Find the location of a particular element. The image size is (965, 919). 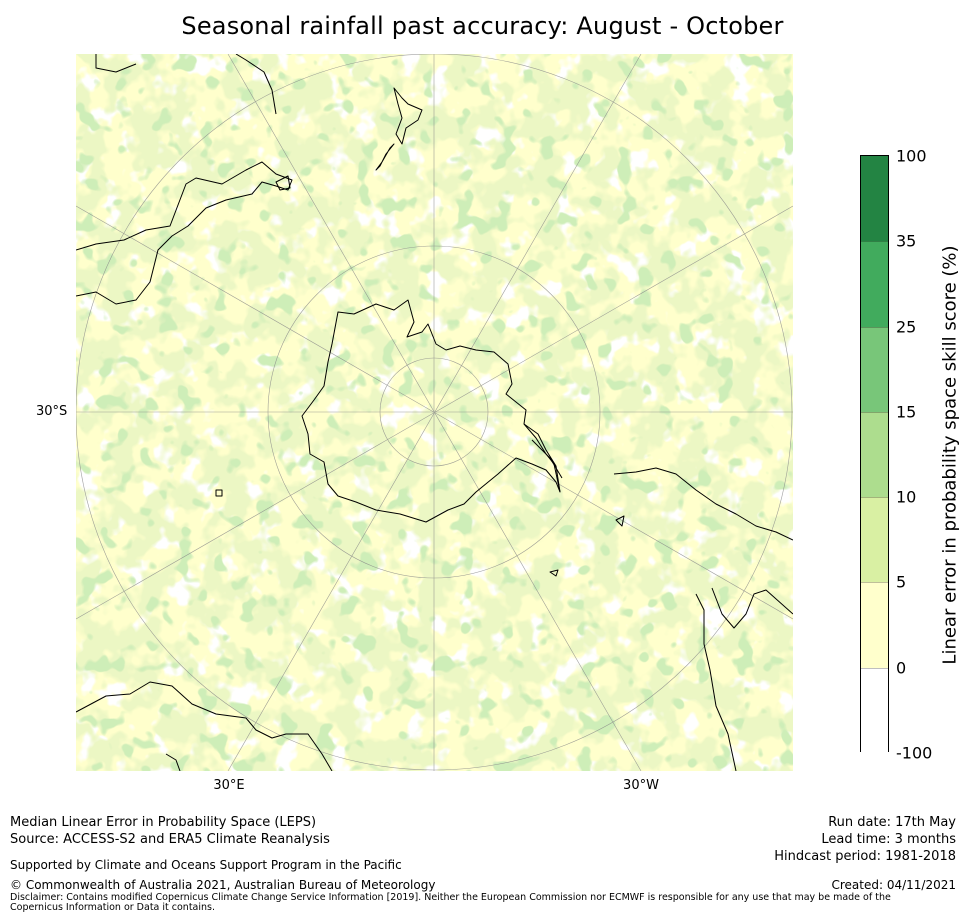

coastline-south-america-east is located at coordinates (752, 608).